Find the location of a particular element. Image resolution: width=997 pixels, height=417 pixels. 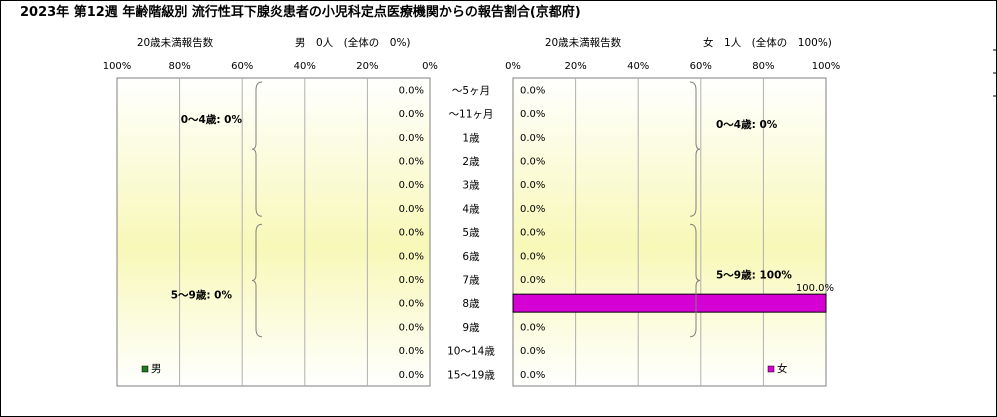

category-label: 6歳 is located at coordinates (471, 257).